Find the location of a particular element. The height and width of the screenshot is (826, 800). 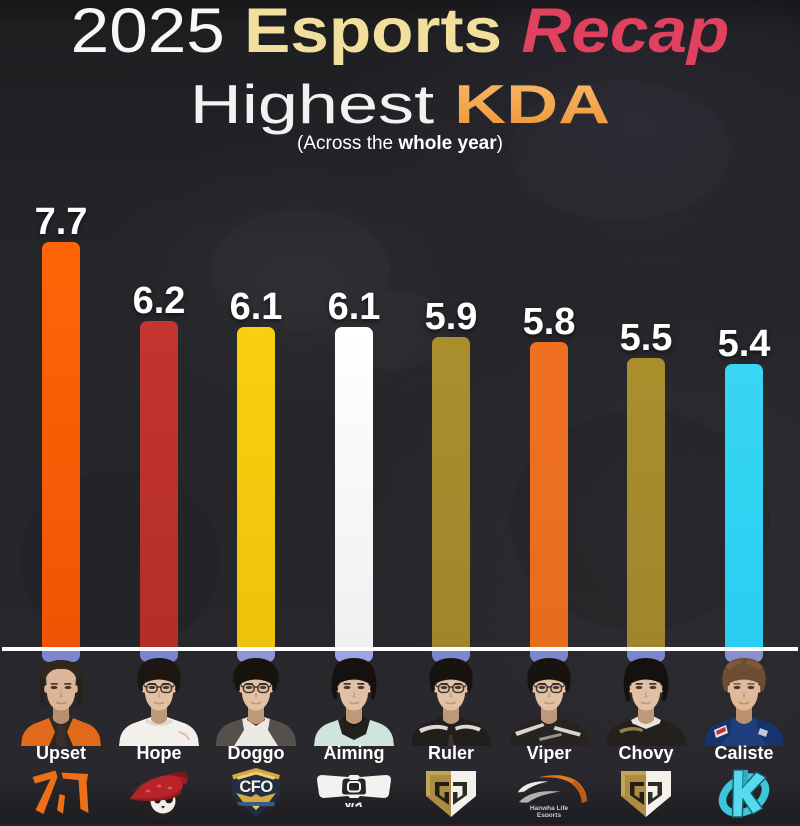

svg-text: Hanwha Life is located at coordinates (549, 808).